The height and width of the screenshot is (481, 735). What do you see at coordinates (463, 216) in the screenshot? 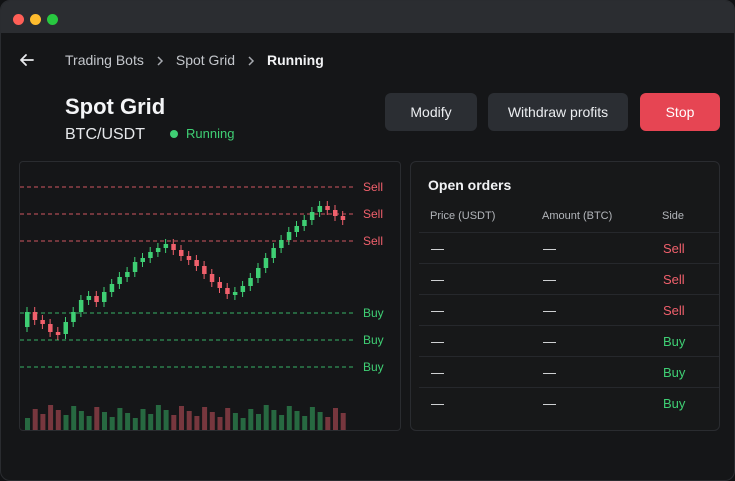
I see `column-header-price: Price (USDT)` at bounding box center [463, 216].